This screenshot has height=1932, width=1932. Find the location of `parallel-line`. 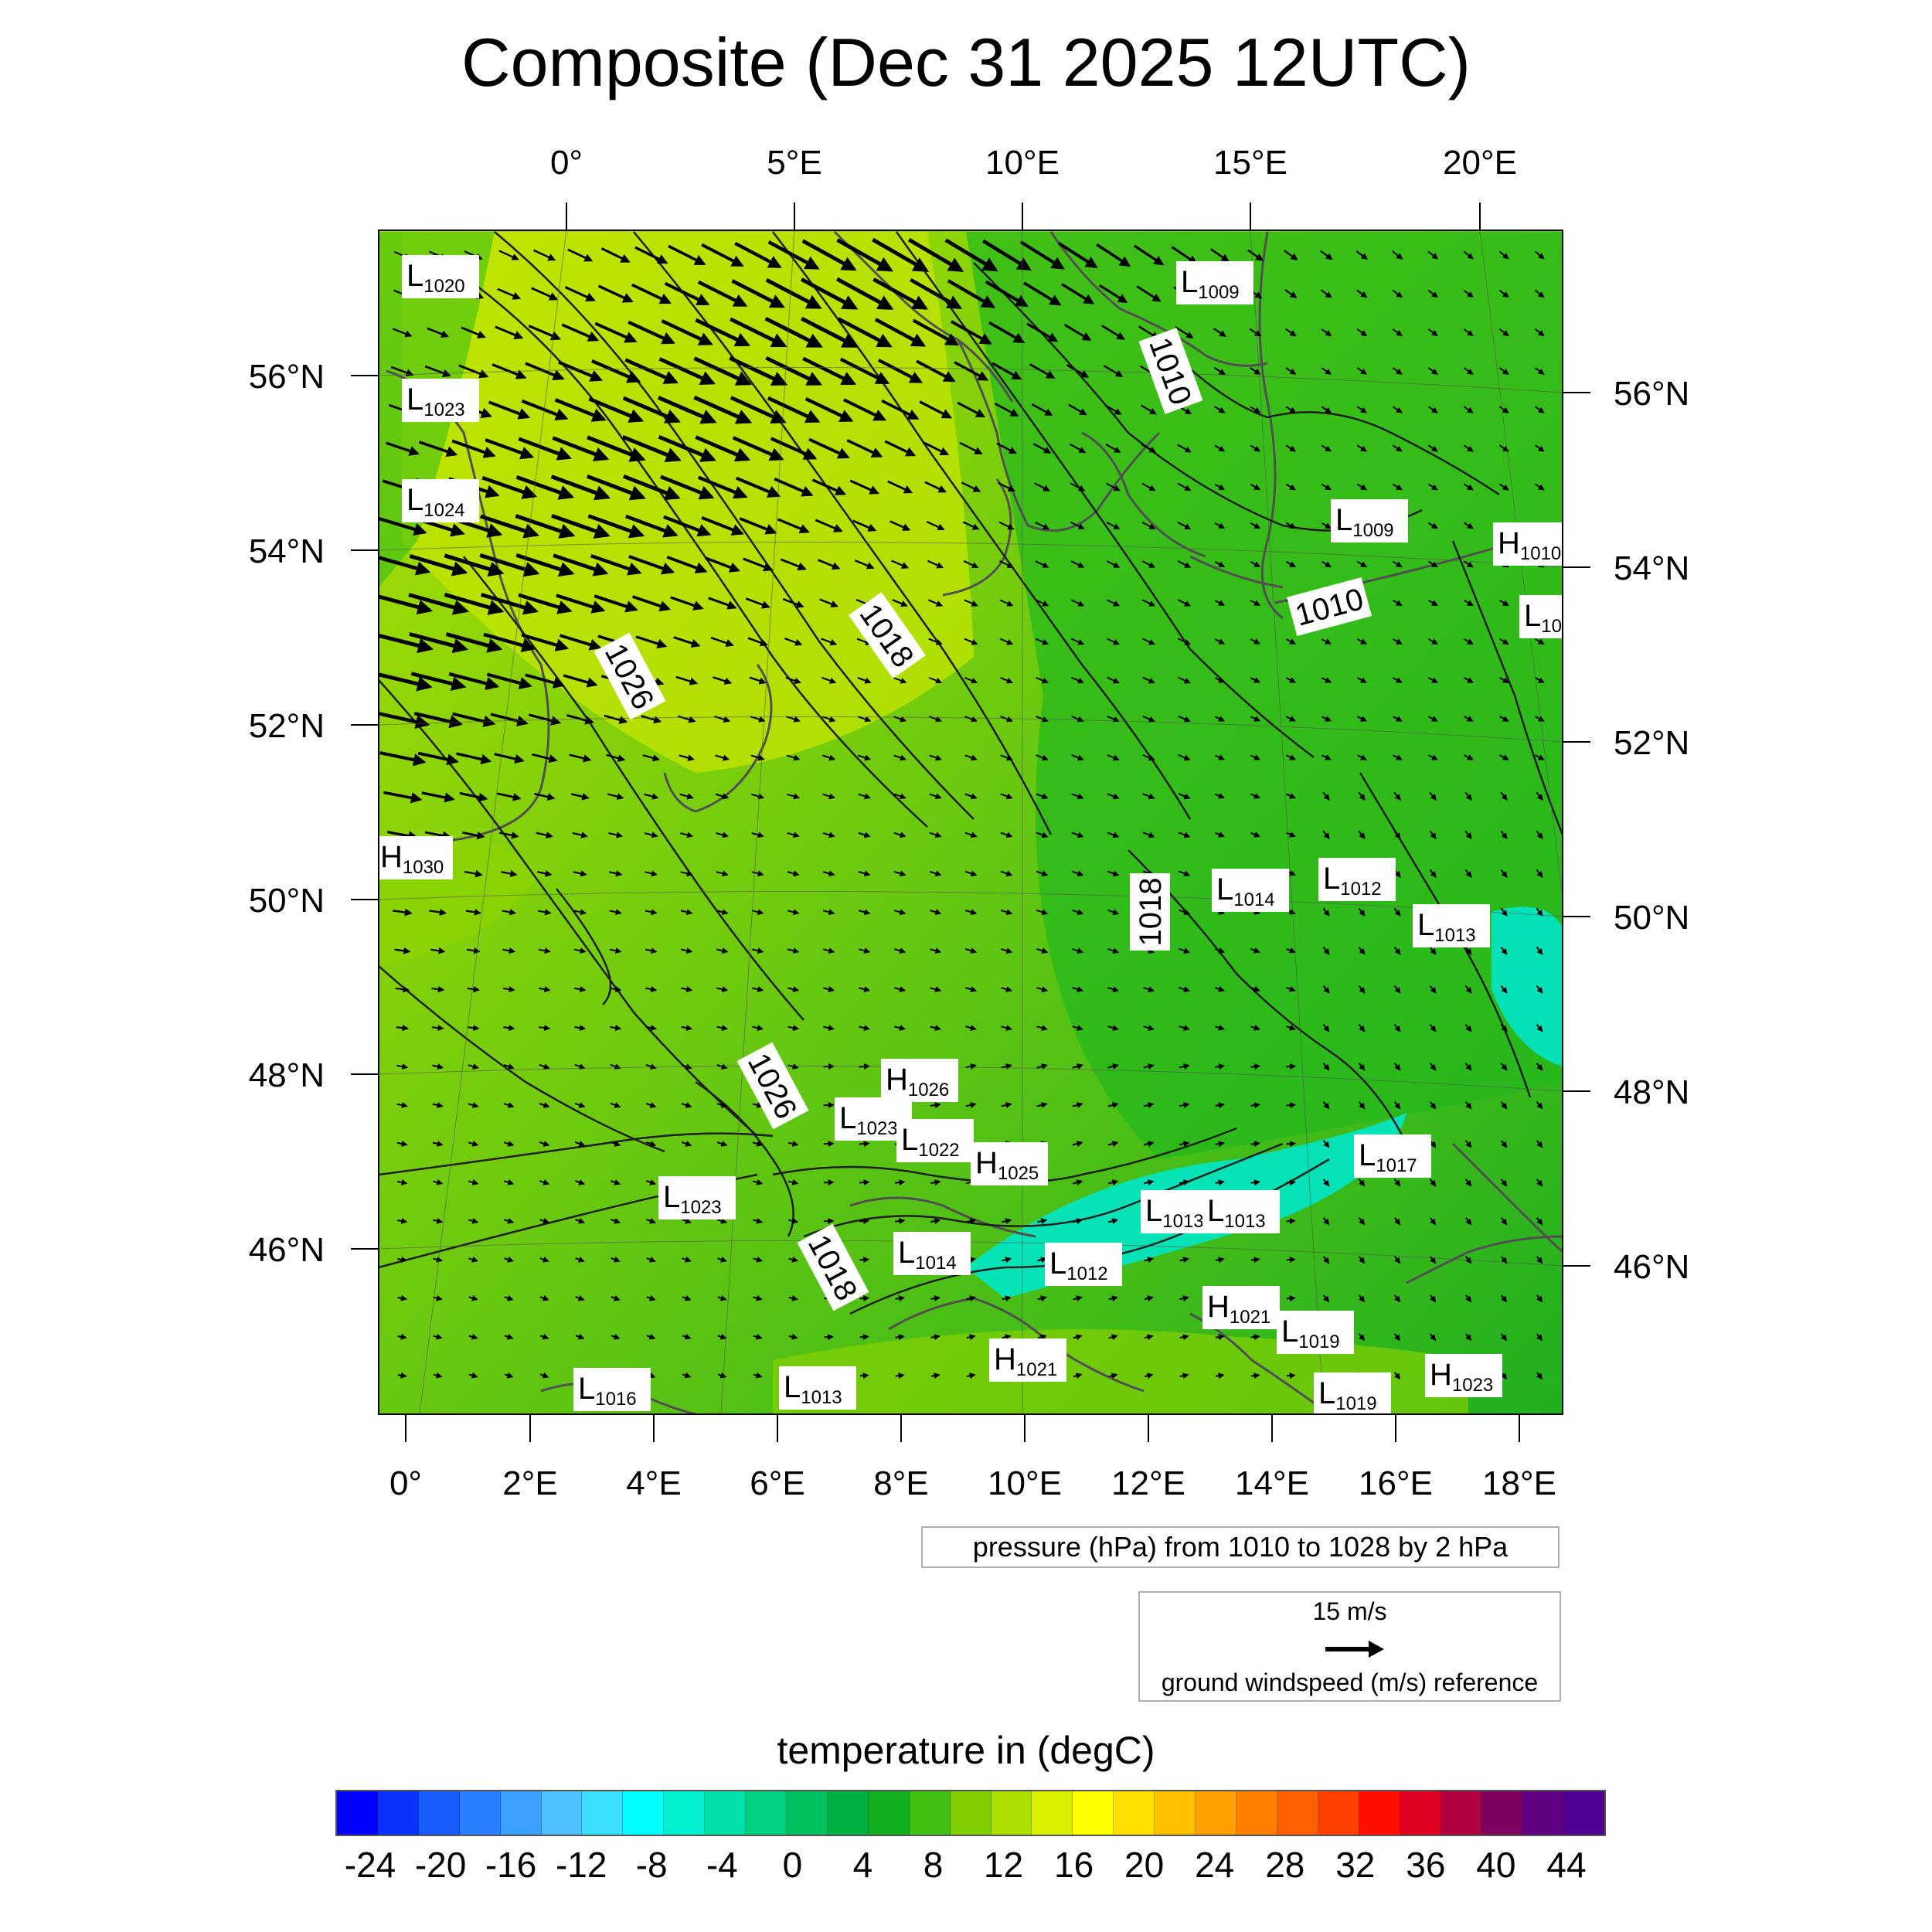

parallel-line is located at coordinates (971, 380).